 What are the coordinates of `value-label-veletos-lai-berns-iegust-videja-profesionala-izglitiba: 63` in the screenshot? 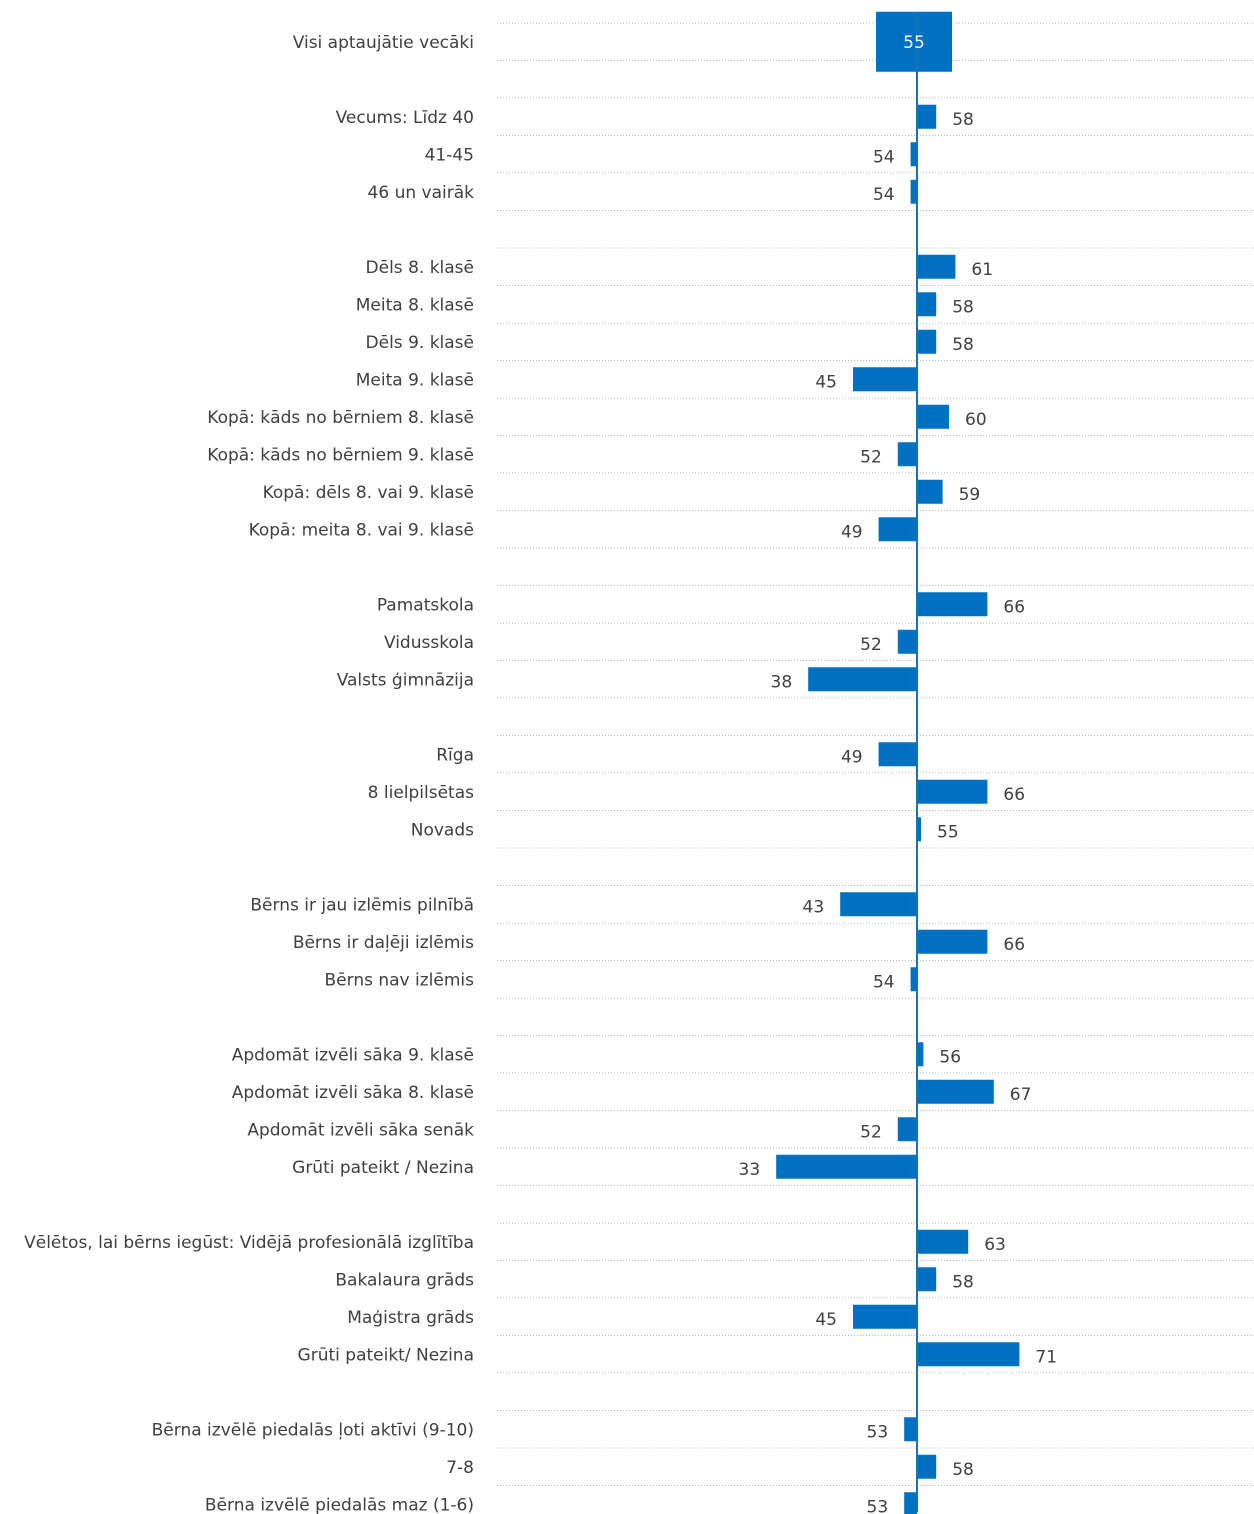 It's located at (995, 1245).